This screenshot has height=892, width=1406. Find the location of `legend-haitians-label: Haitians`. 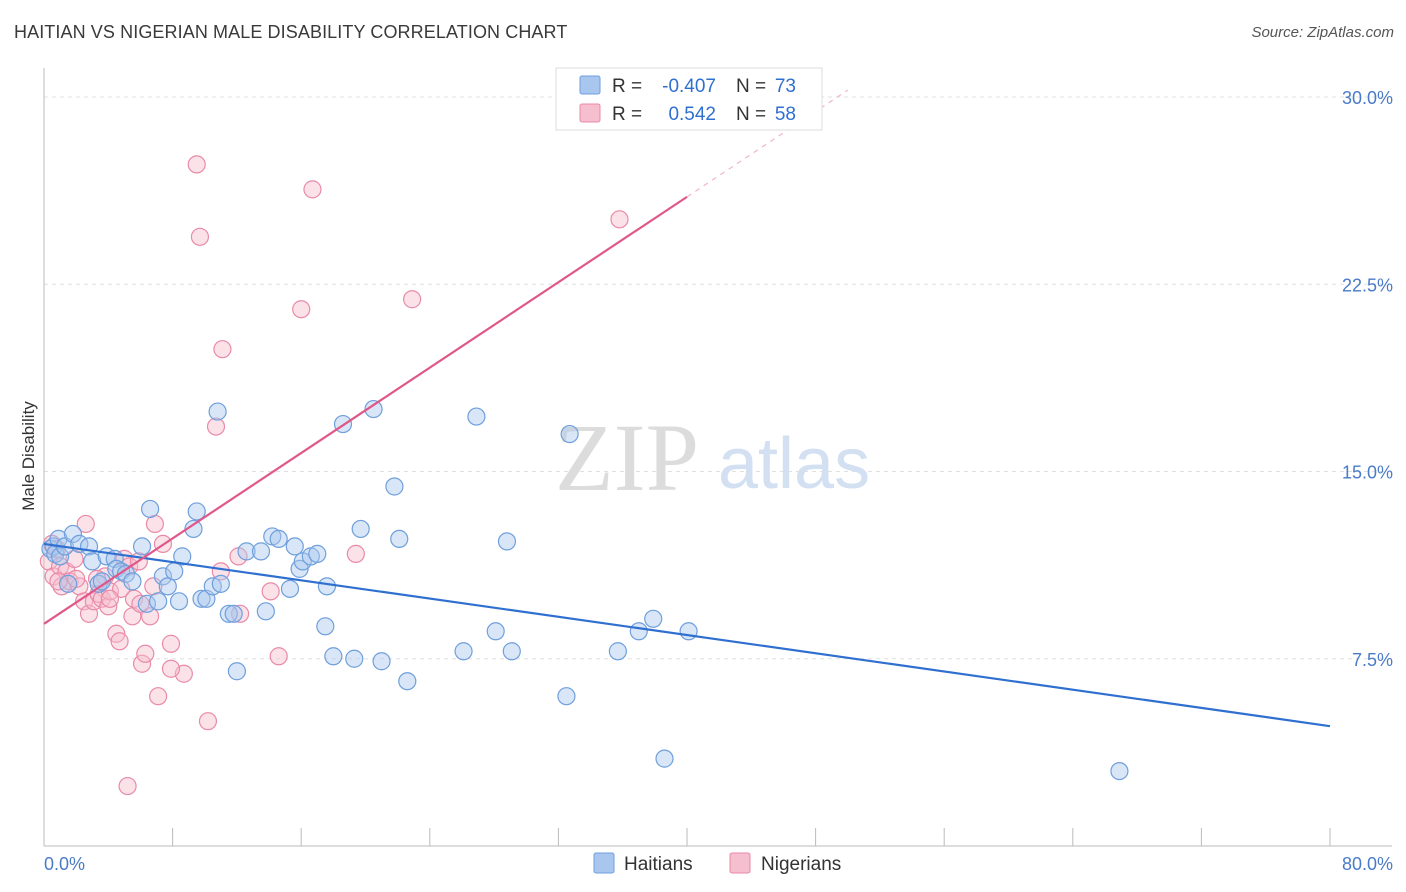

legend-haitians-label: Haitians is located at coordinates (658, 864).